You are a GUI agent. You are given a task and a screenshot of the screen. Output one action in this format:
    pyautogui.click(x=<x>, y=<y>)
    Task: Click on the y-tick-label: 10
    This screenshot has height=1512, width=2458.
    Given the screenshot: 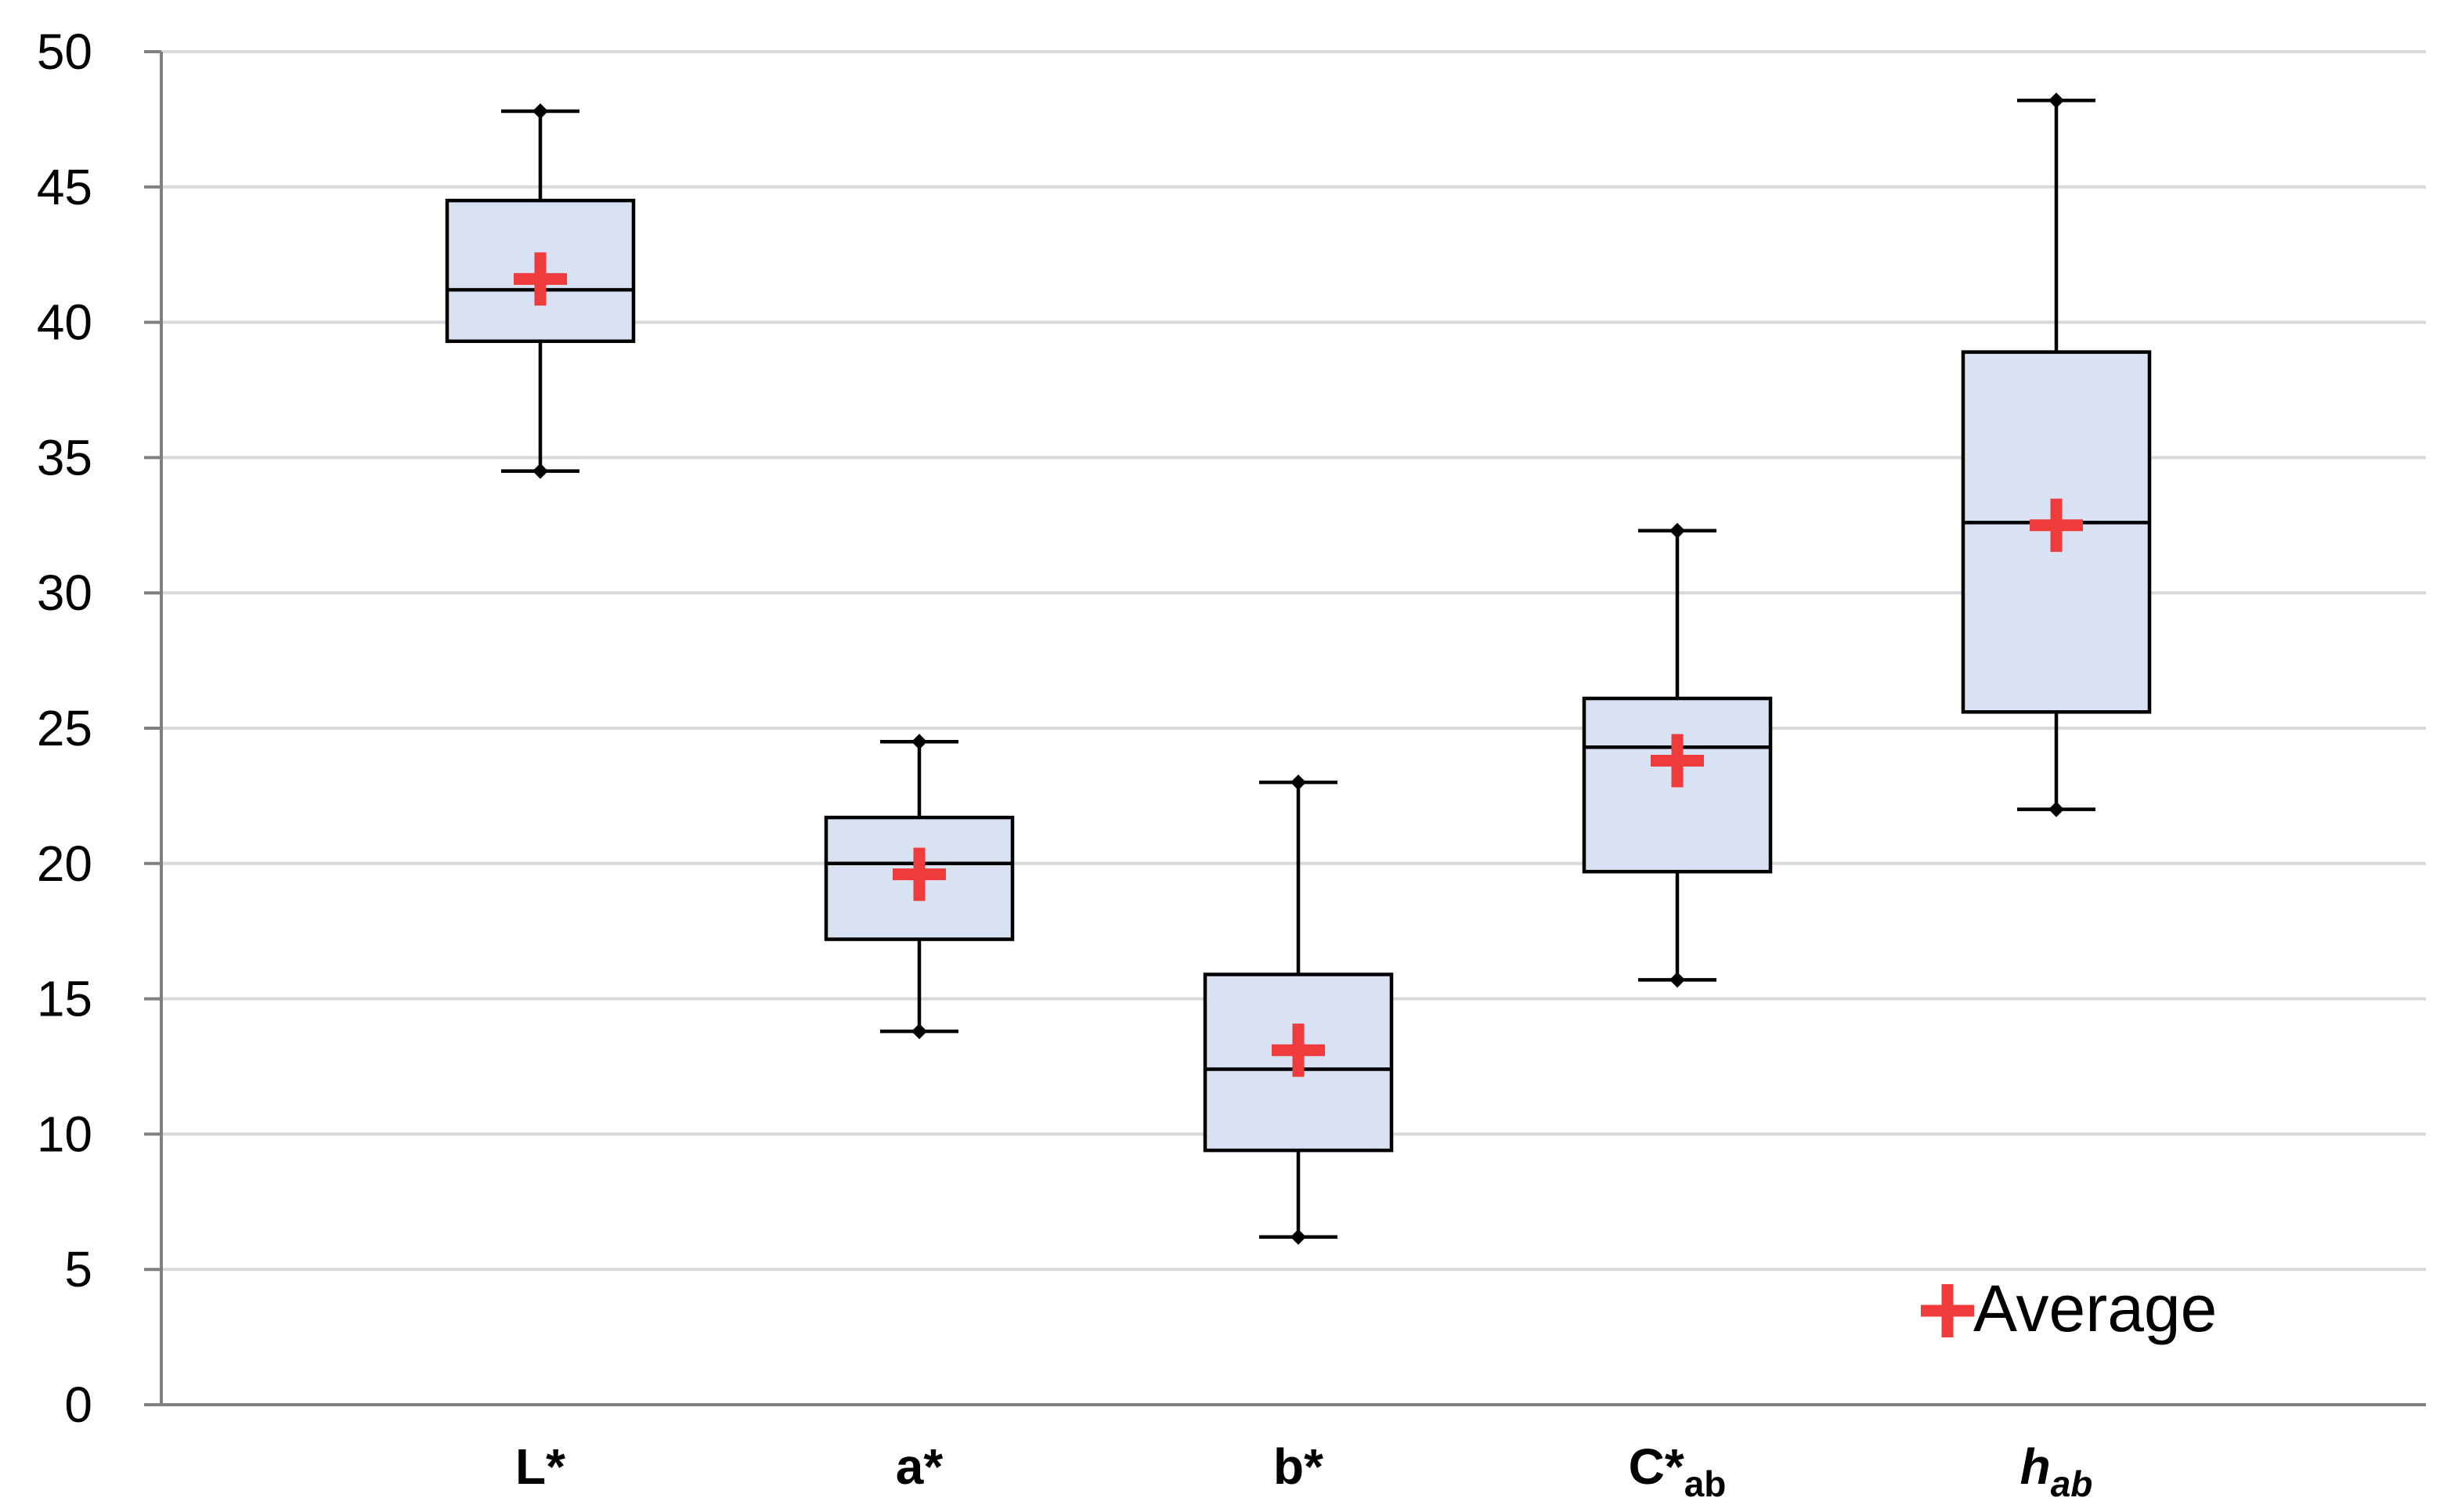 What is the action you would take?
    pyautogui.click(x=64, y=1134)
    